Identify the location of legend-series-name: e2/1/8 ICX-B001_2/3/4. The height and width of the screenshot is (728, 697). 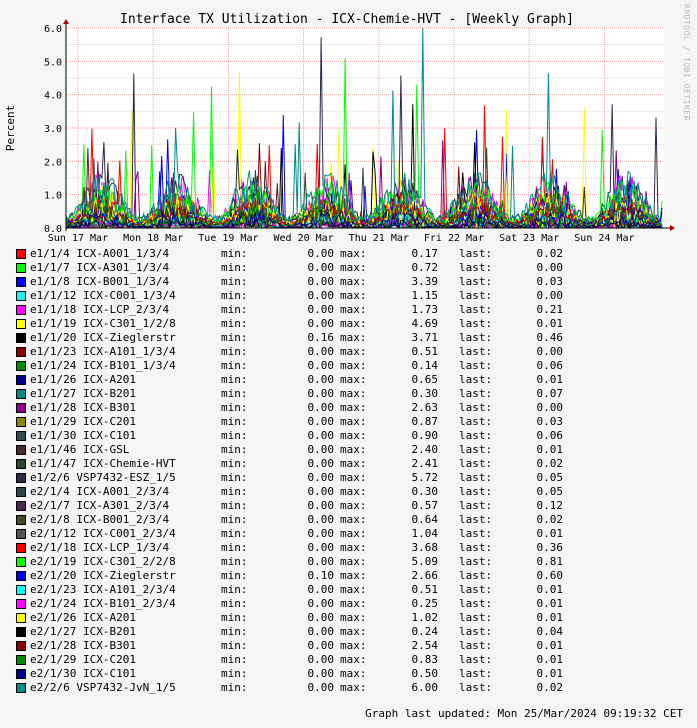
(100, 519).